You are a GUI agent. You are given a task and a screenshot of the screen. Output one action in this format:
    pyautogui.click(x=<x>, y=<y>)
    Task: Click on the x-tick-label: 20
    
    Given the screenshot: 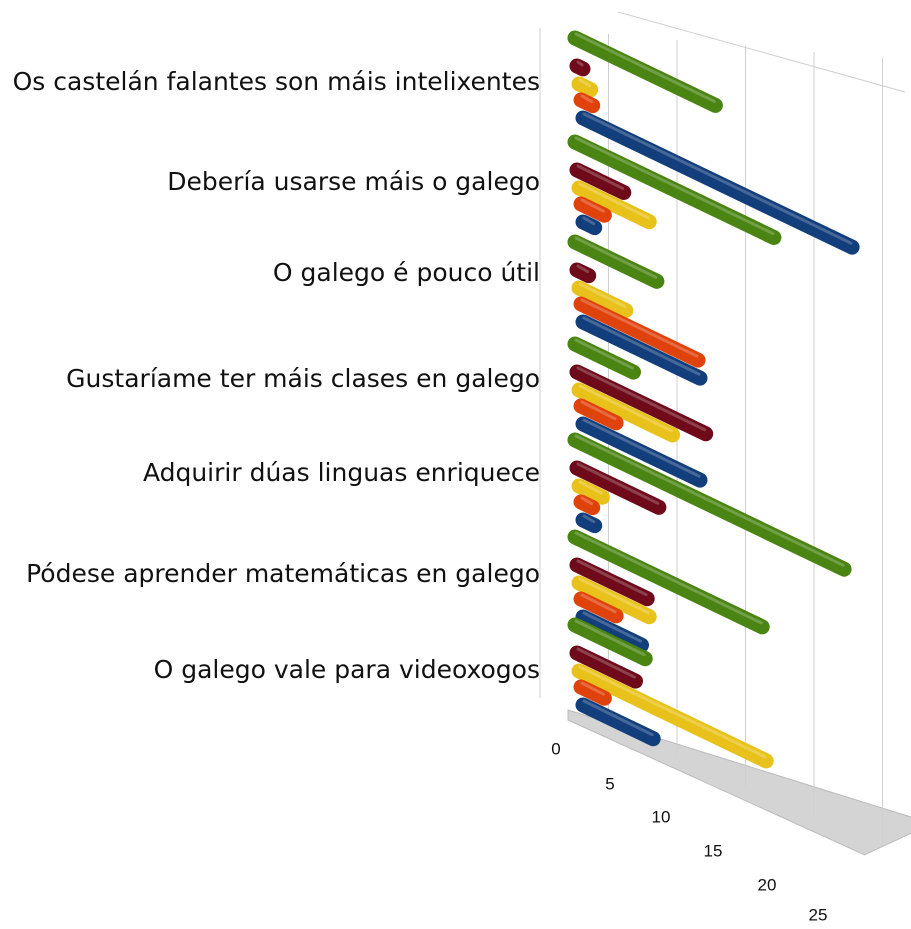 What is the action you would take?
    pyautogui.click(x=767, y=884)
    